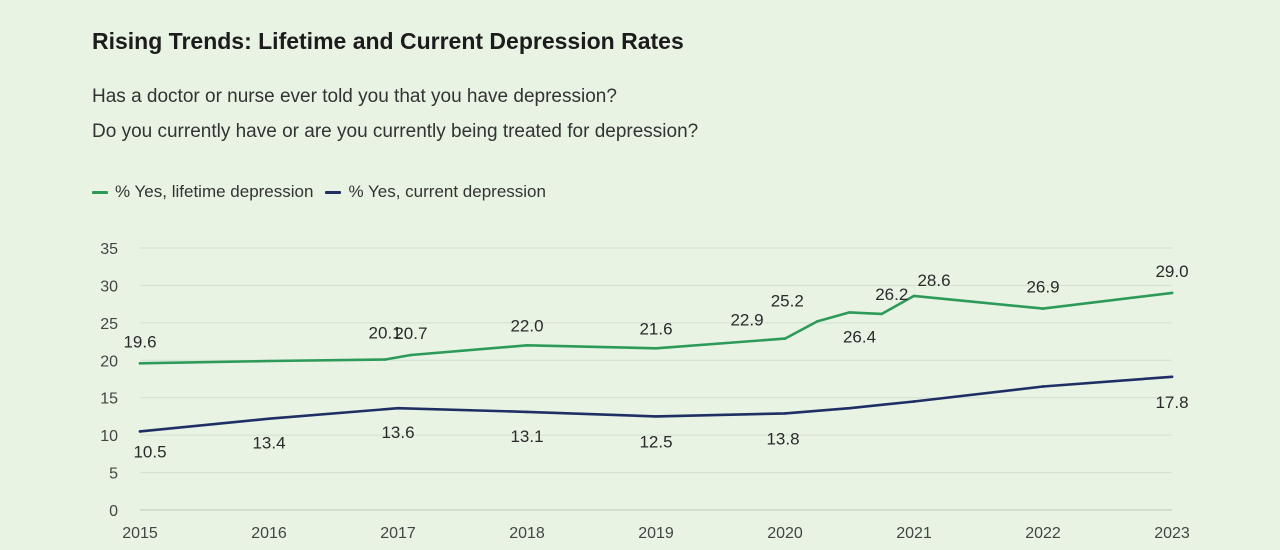 The width and height of the screenshot is (1280, 550). What do you see at coordinates (410, 333) in the screenshot?
I see `data-label: 20.7` at bounding box center [410, 333].